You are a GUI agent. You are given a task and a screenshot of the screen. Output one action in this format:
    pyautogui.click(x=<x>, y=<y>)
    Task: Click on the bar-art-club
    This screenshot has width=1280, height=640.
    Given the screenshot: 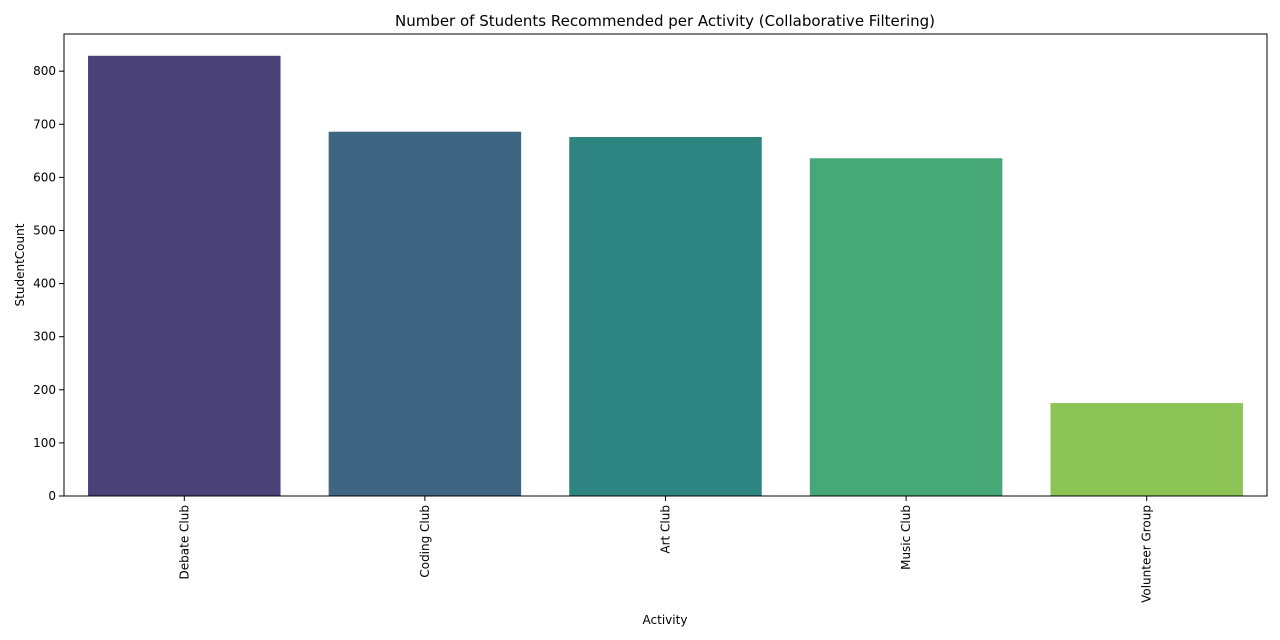 What is the action you would take?
    pyautogui.click(x=665, y=316)
    